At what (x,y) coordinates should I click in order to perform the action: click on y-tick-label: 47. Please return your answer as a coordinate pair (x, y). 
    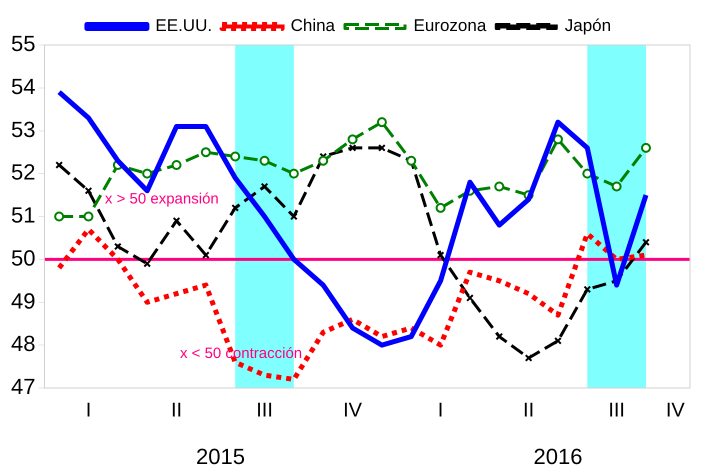
    Looking at the image, I should click on (23, 387).